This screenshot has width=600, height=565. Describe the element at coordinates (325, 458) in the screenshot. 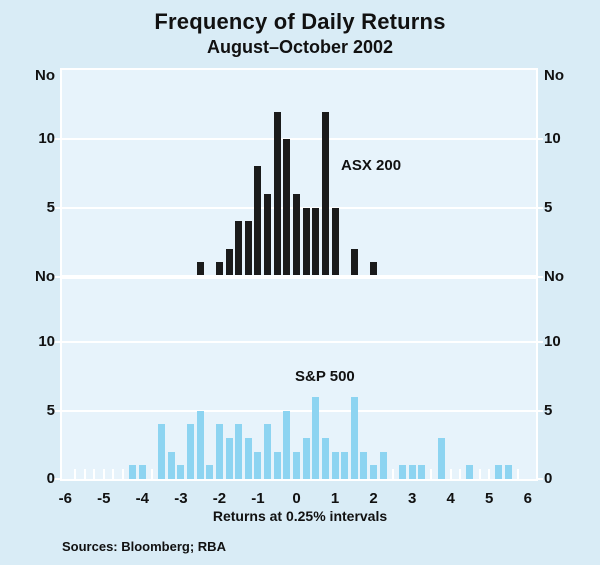

I see `bar-sp500-0.75` at that location.